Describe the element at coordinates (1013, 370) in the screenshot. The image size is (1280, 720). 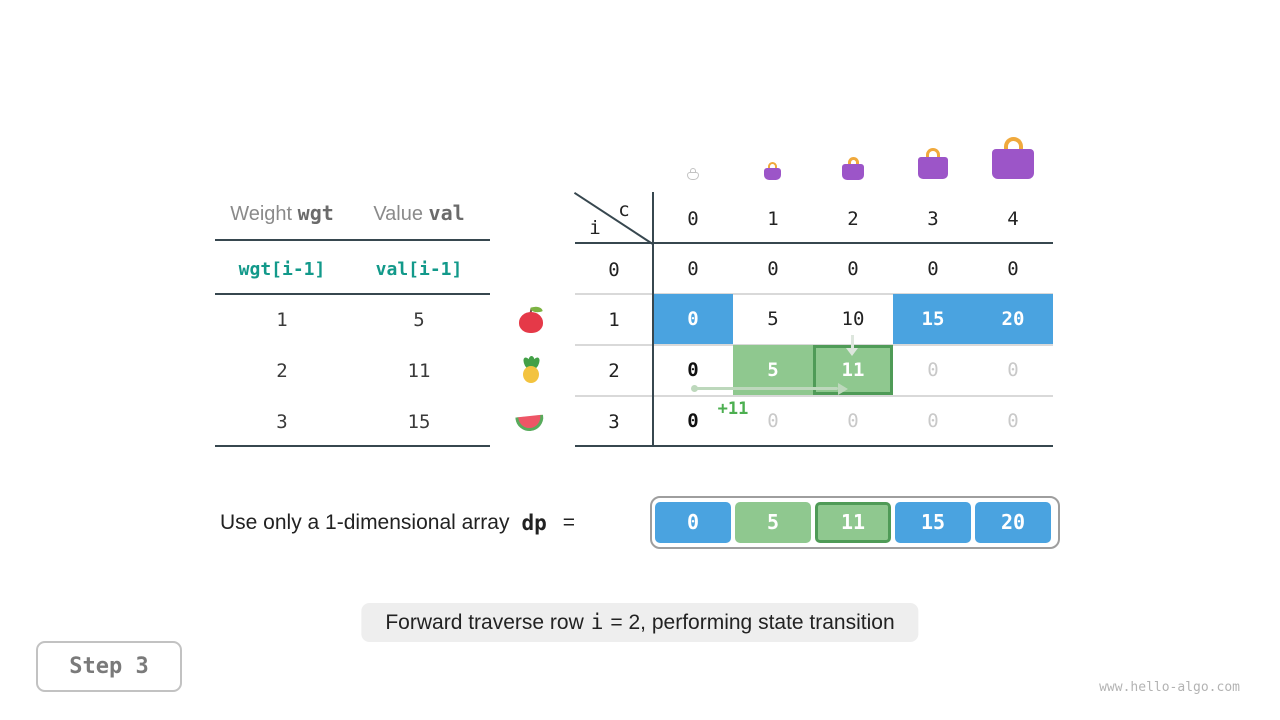
I see `dp-cell-2-4: 0` at that location.